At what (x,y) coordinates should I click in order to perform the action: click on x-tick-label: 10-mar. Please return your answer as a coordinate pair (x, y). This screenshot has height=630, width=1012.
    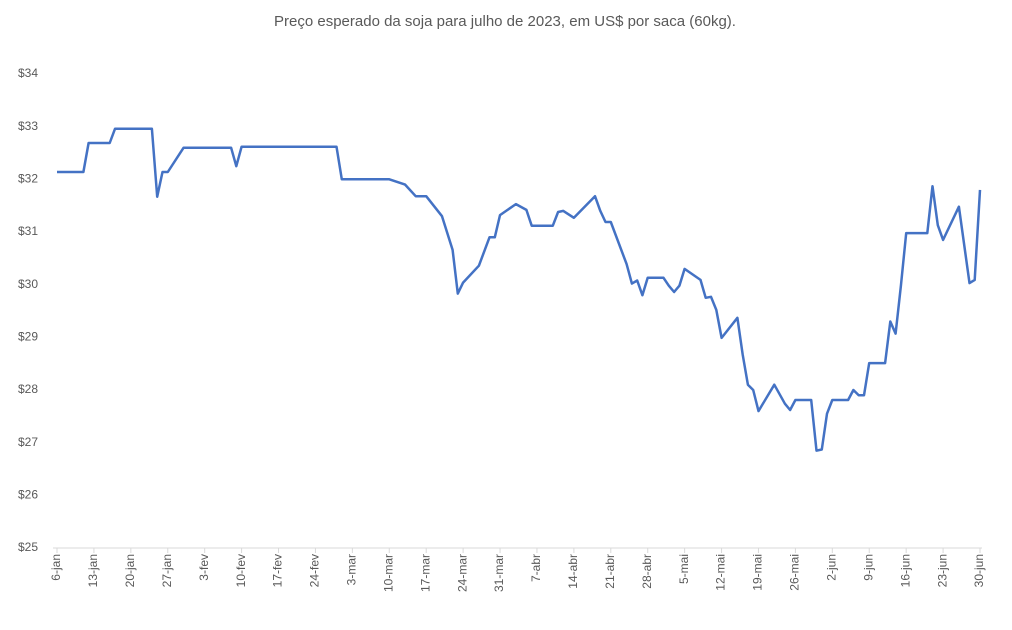
    Looking at the image, I should click on (388, 573).